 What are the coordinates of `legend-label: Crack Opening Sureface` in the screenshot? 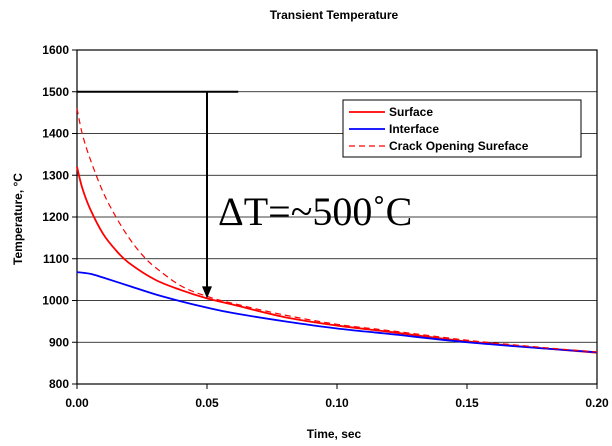 It's located at (459, 146).